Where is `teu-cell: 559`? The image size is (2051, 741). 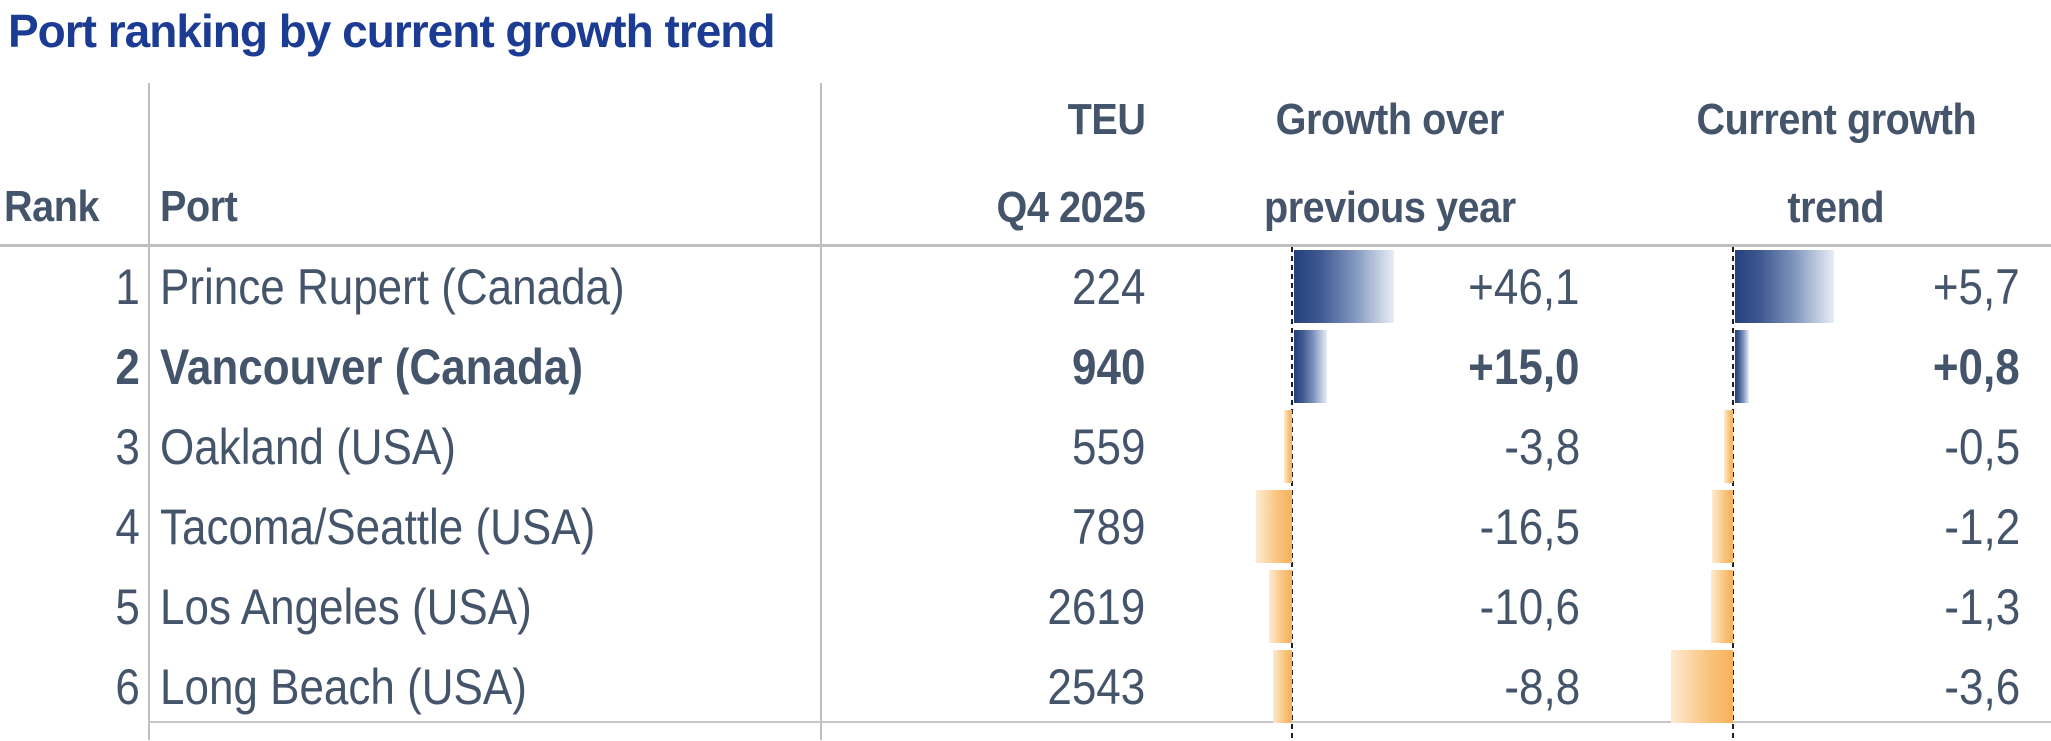 teu-cell: 559 is located at coordinates (1108, 447).